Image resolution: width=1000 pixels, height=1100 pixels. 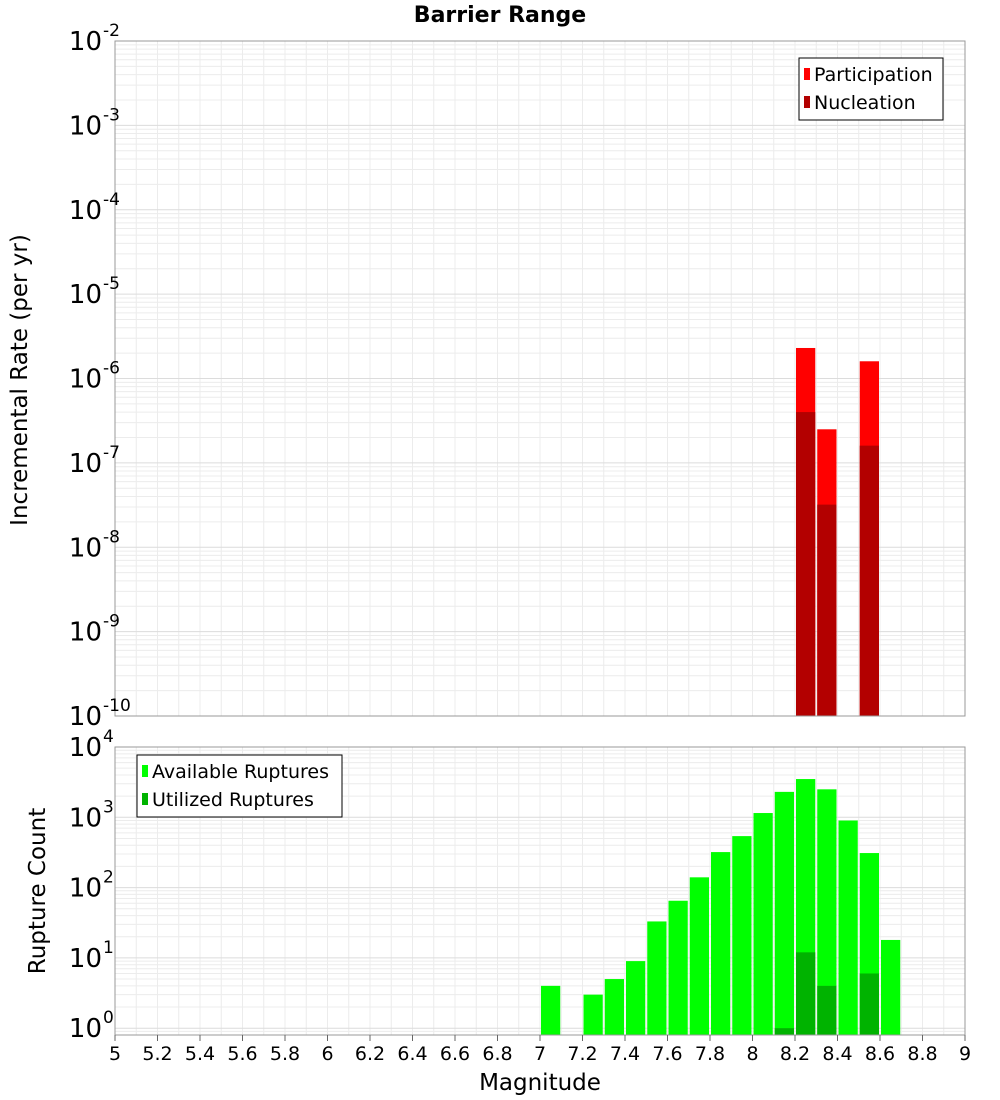 What do you see at coordinates (582, 1054) in the screenshot?
I see `x-tick-label: 7.2` at bounding box center [582, 1054].